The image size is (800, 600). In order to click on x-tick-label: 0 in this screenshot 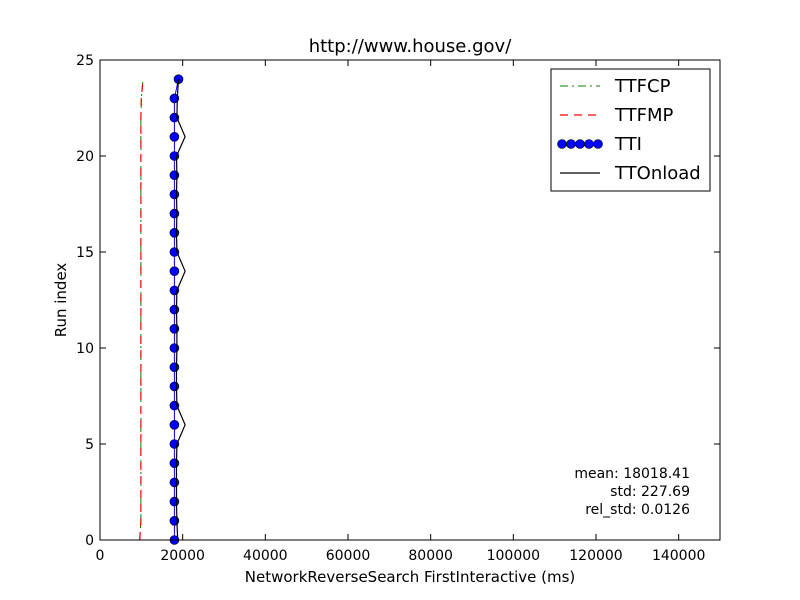, I will do `click(100, 556)`.